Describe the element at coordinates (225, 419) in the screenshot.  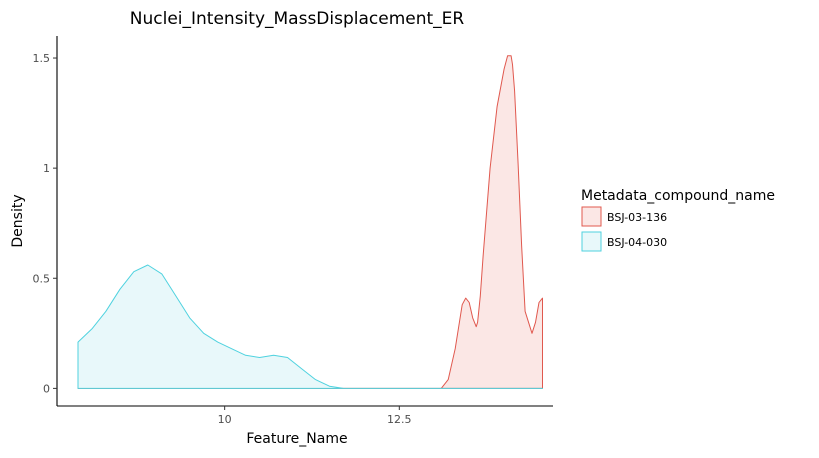
I see `x-tick-label: 10` at that location.